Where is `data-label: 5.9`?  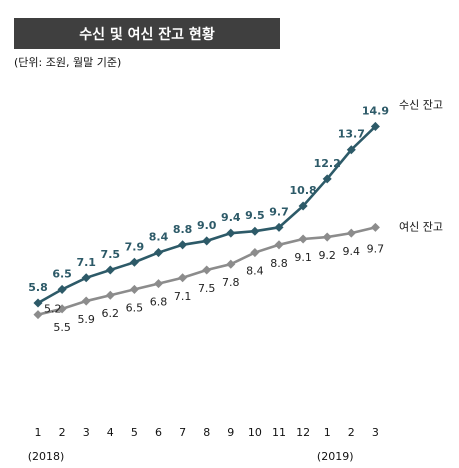 data-label: 5.9 is located at coordinates (86, 319).